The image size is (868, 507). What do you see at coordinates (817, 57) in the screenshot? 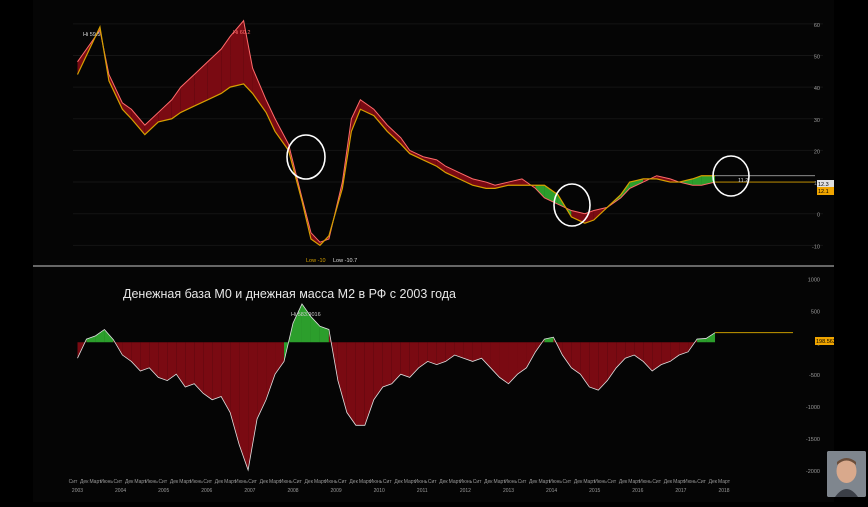
I see `y-tick-label-top: 50` at bounding box center [817, 57].